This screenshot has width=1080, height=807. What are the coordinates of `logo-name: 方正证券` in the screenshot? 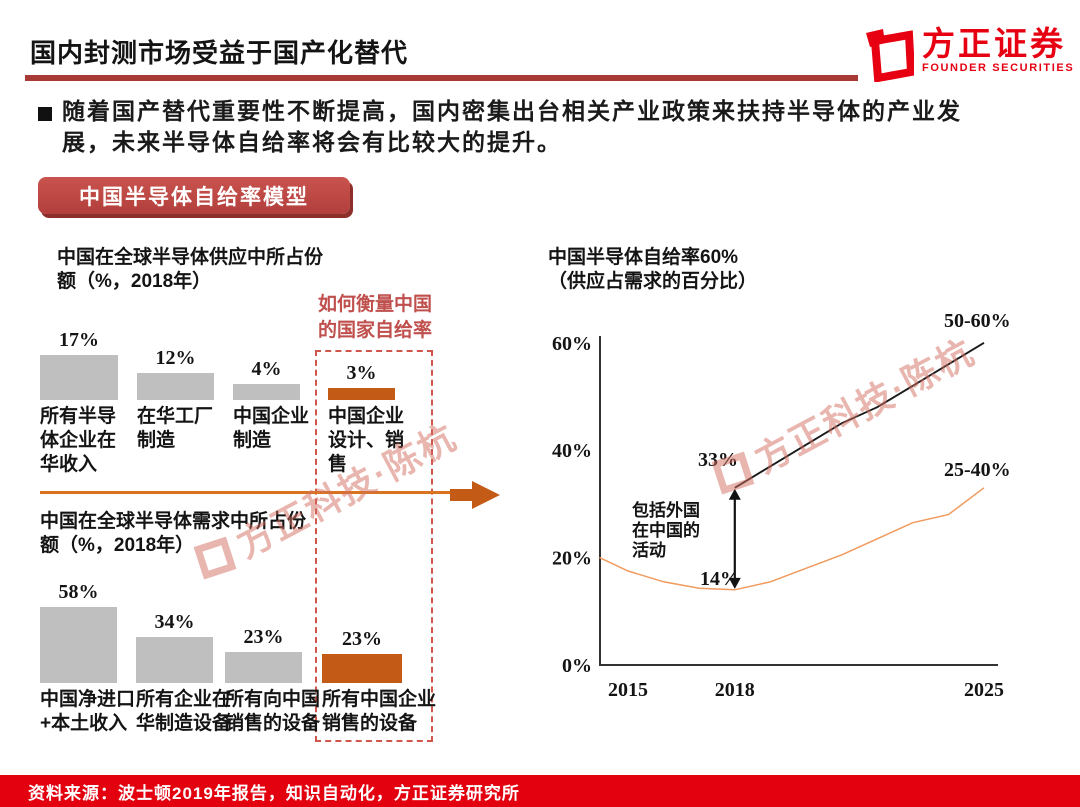 It's located at (994, 43).